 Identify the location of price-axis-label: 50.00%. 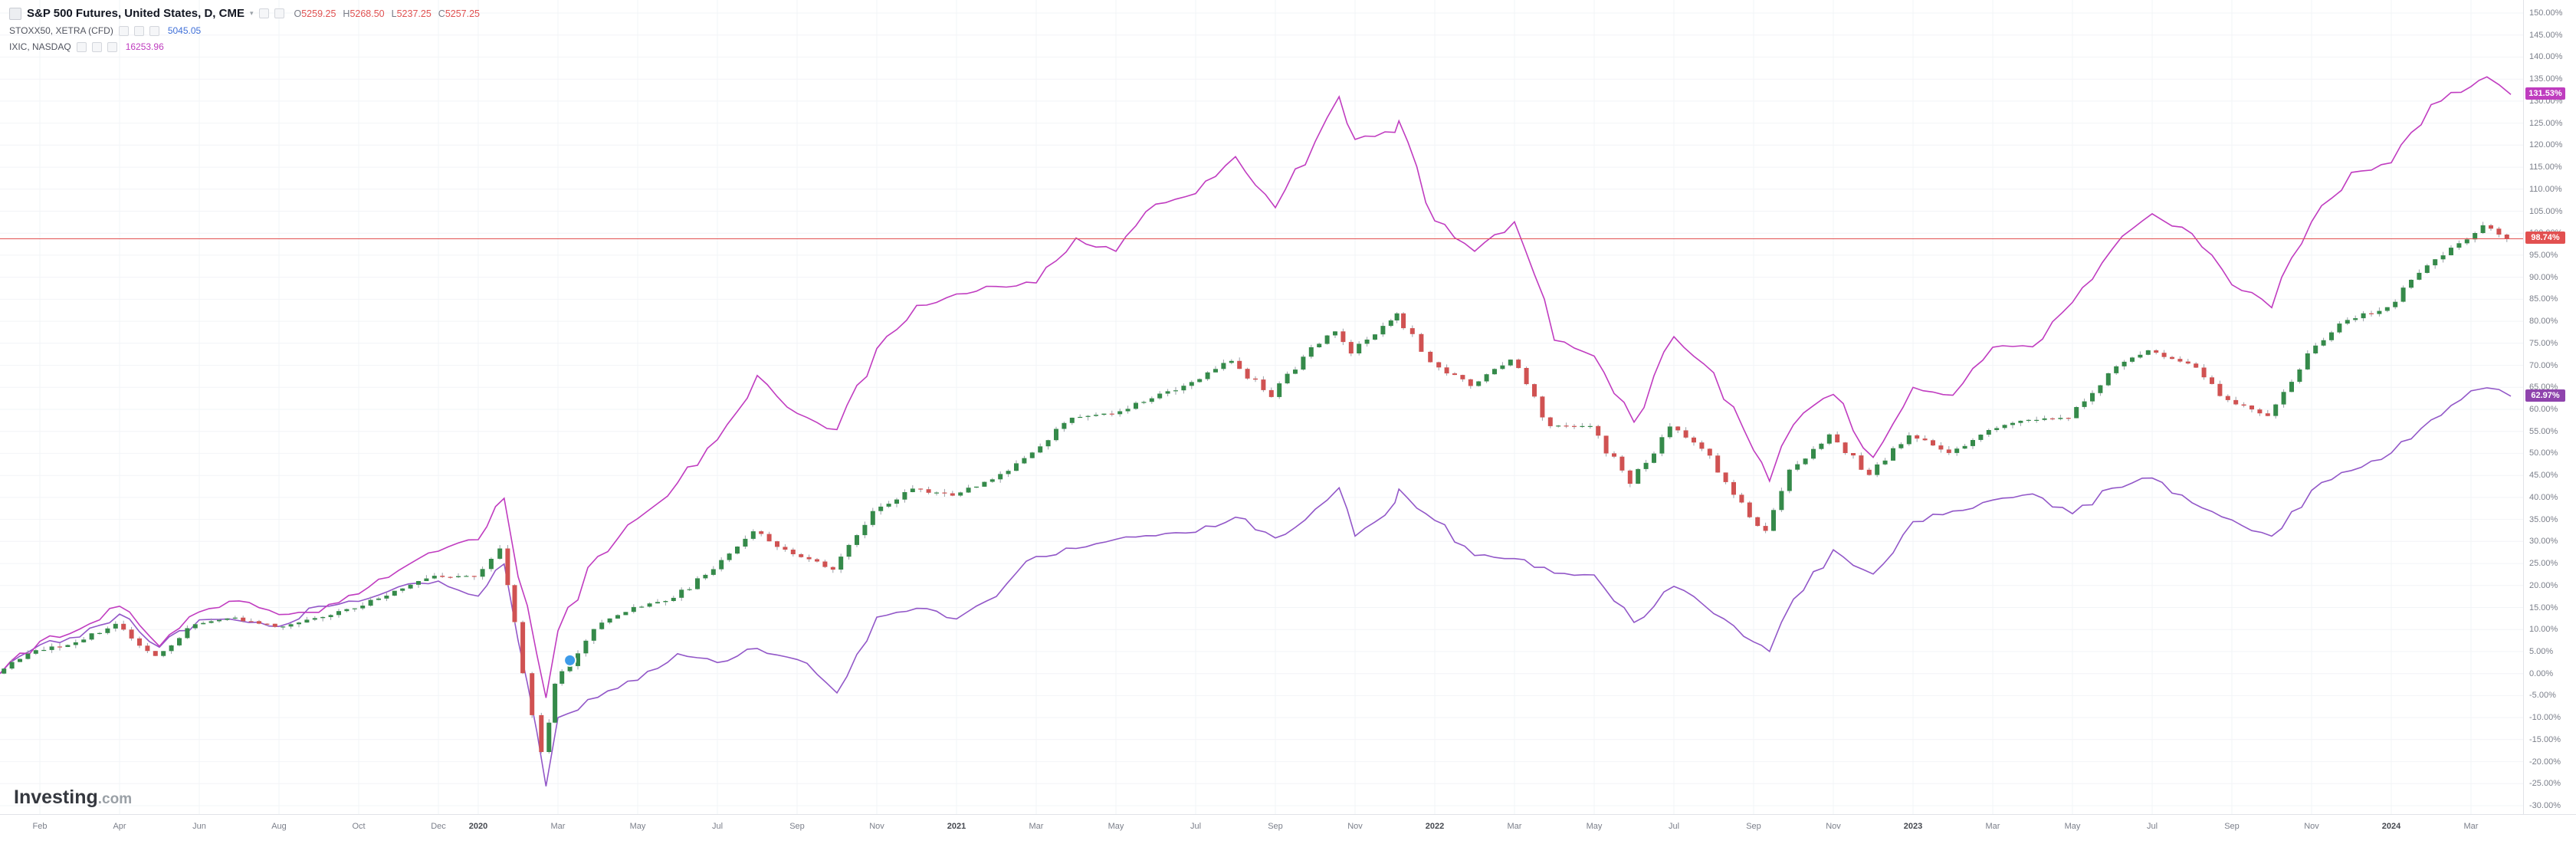
(2543, 453).